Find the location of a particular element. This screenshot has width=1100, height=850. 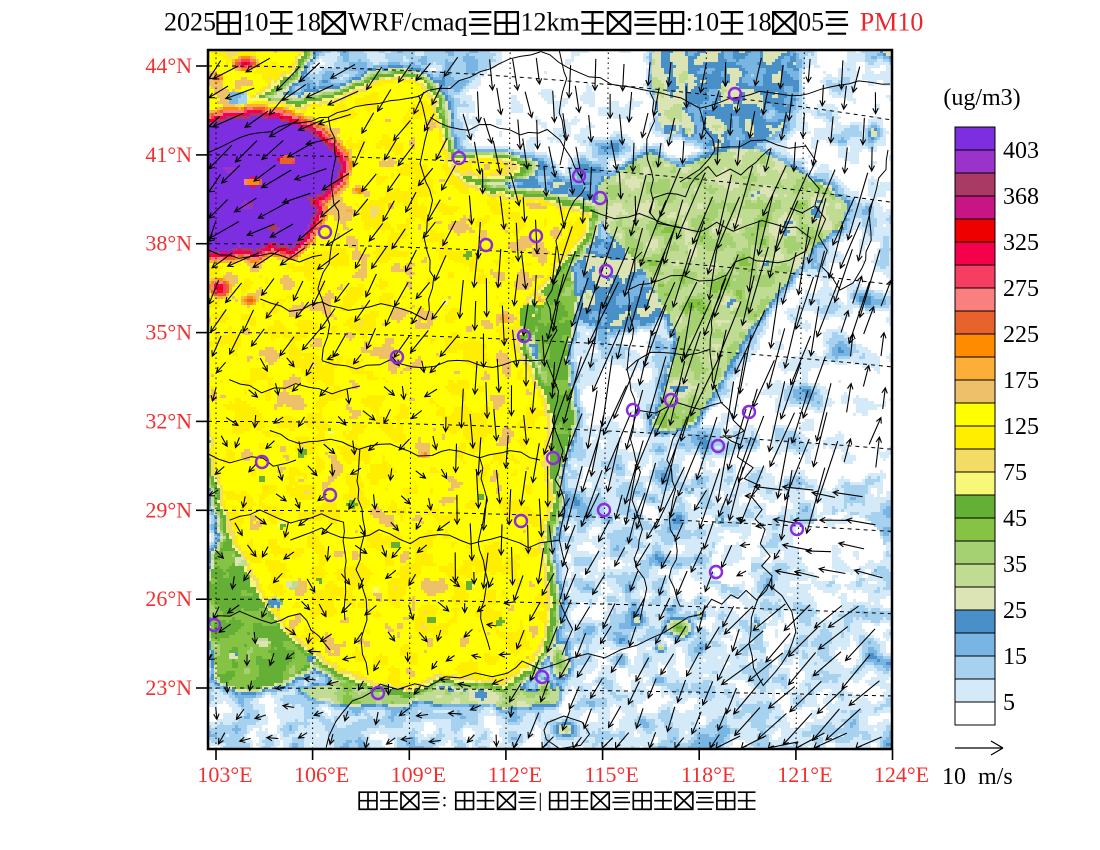

svg-text: 45 is located at coordinates (1015, 519).